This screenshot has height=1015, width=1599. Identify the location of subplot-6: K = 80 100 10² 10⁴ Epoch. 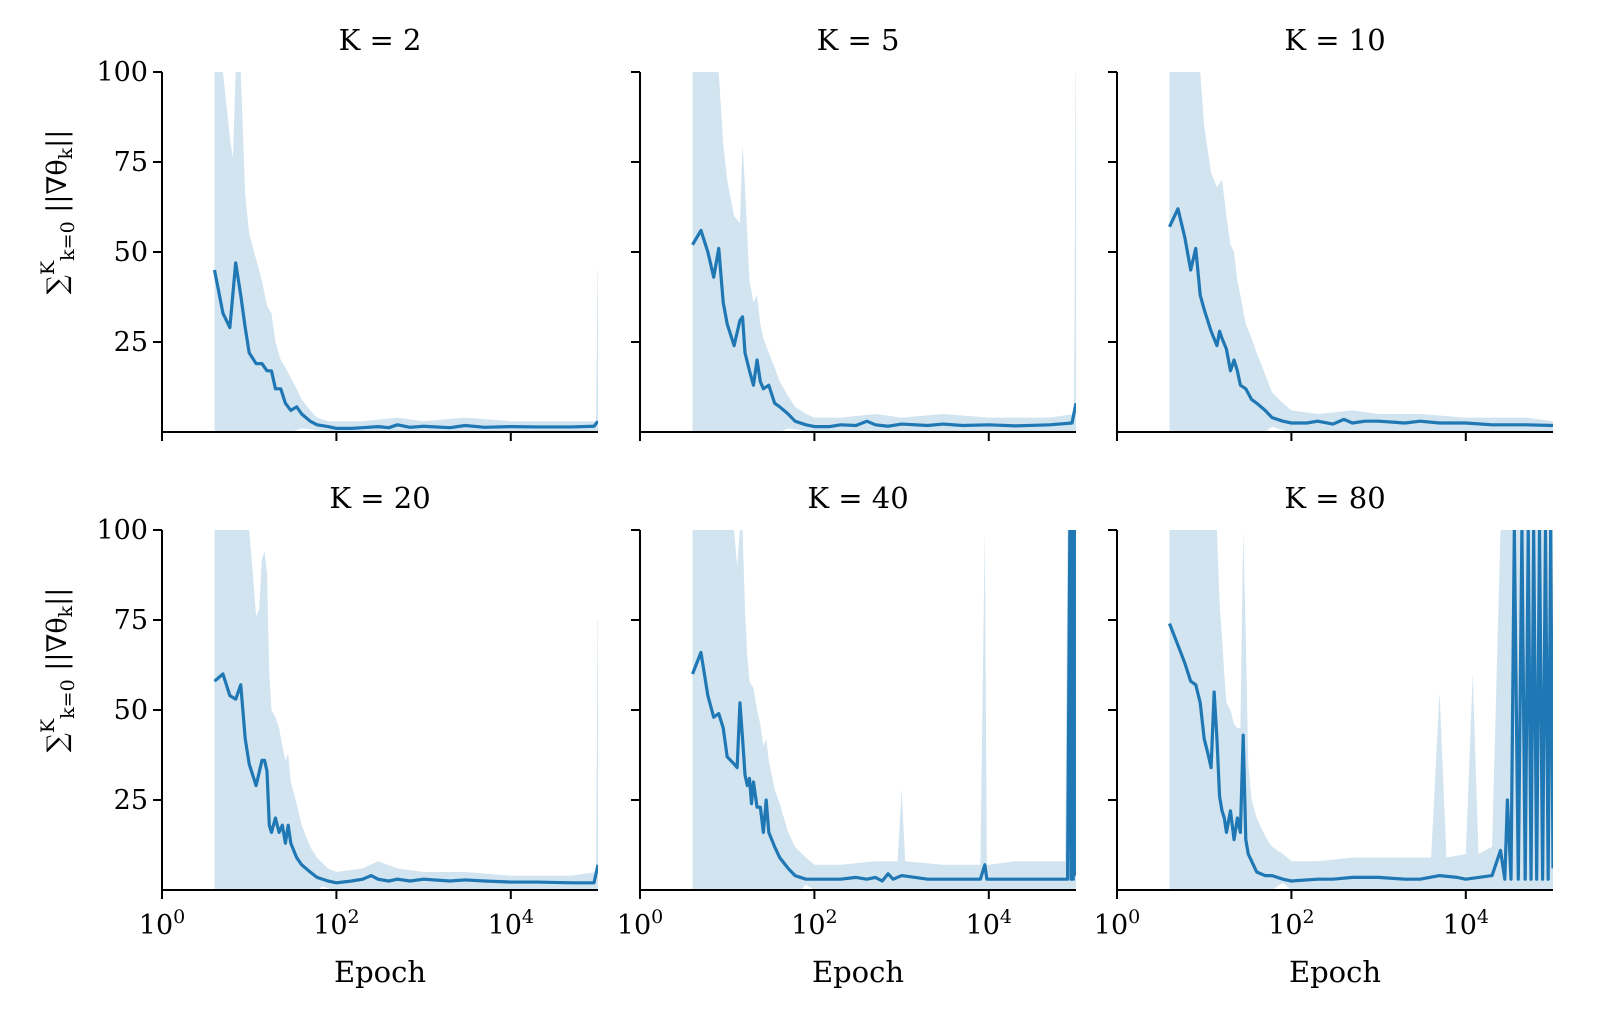
(1323, 735).